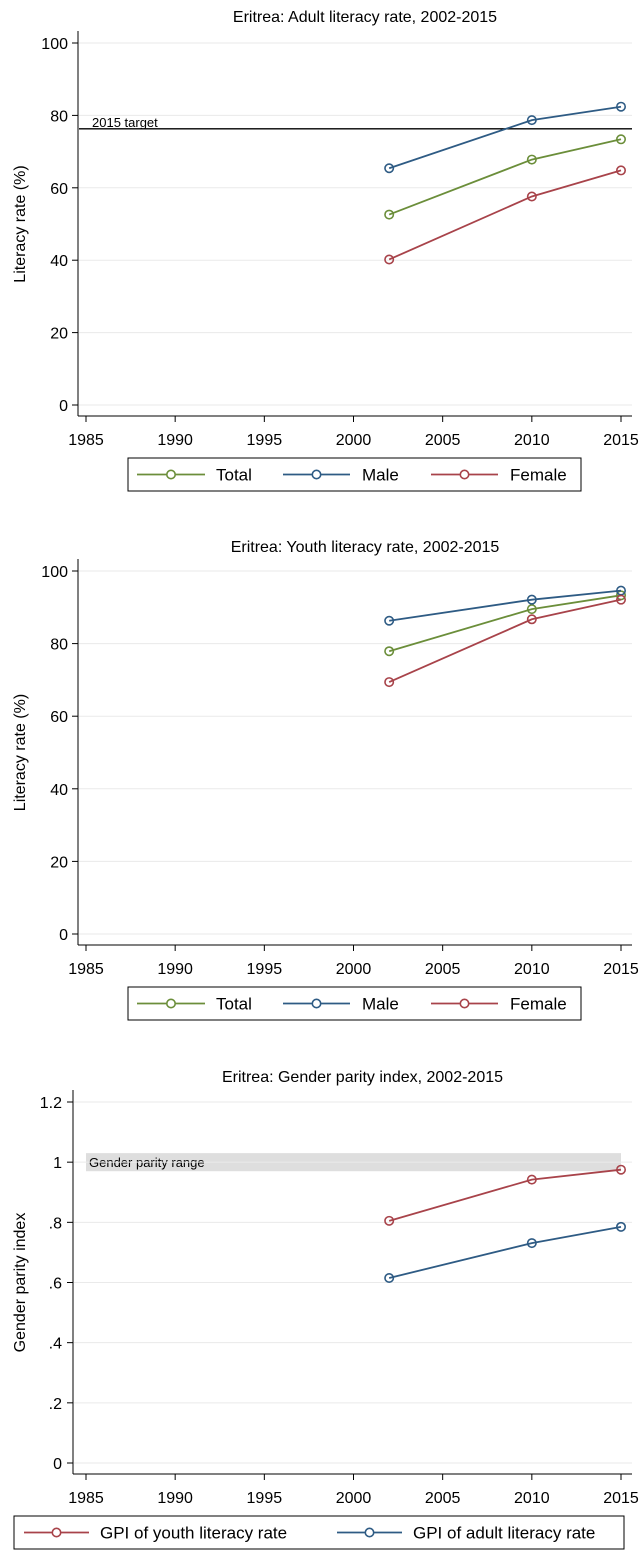 This screenshot has height=1551, width=642. What do you see at coordinates (362, 1077) in the screenshot?
I see `chart-title: Eritrea: Gender parity index, 2002-2015` at bounding box center [362, 1077].